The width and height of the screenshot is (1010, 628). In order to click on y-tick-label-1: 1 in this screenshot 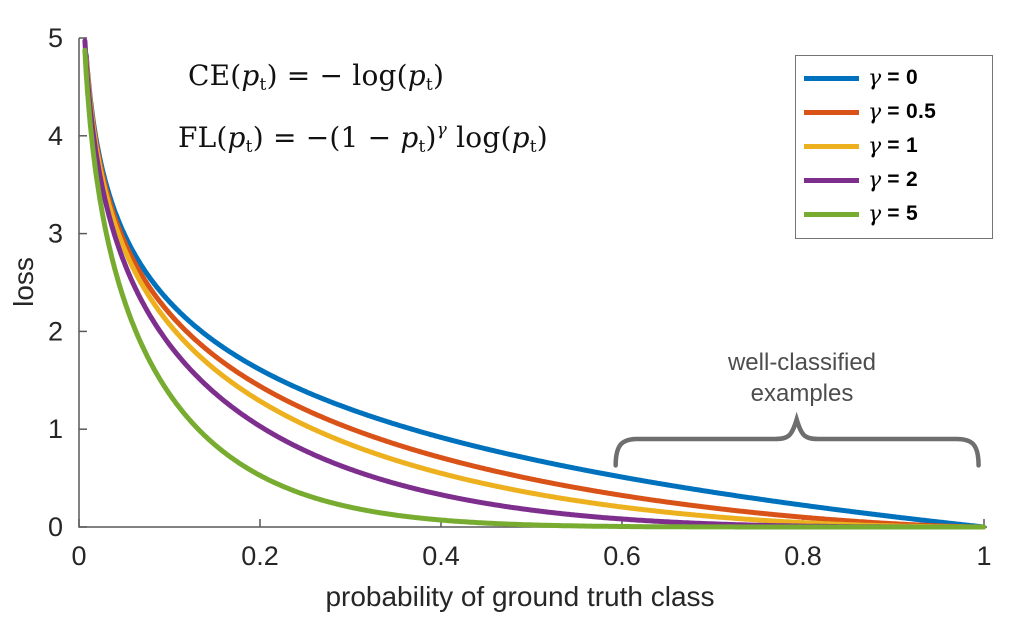, I will do `click(55, 429)`.